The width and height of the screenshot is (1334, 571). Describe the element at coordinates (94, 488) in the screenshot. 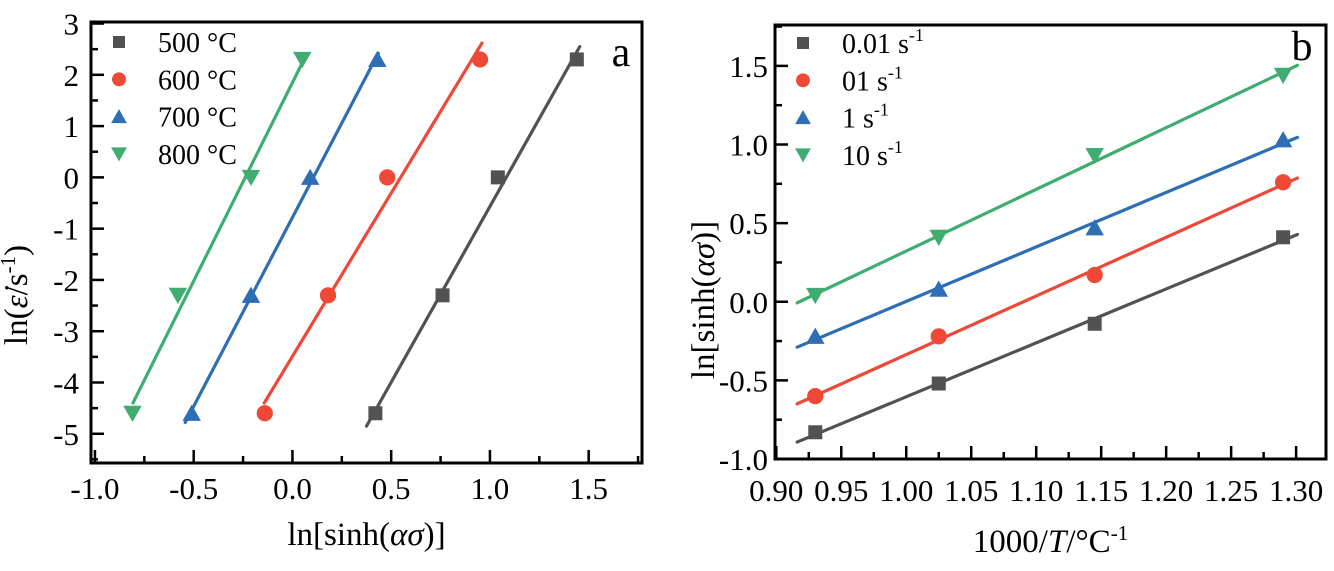

I see `x-tick-label: -1.0` at that location.